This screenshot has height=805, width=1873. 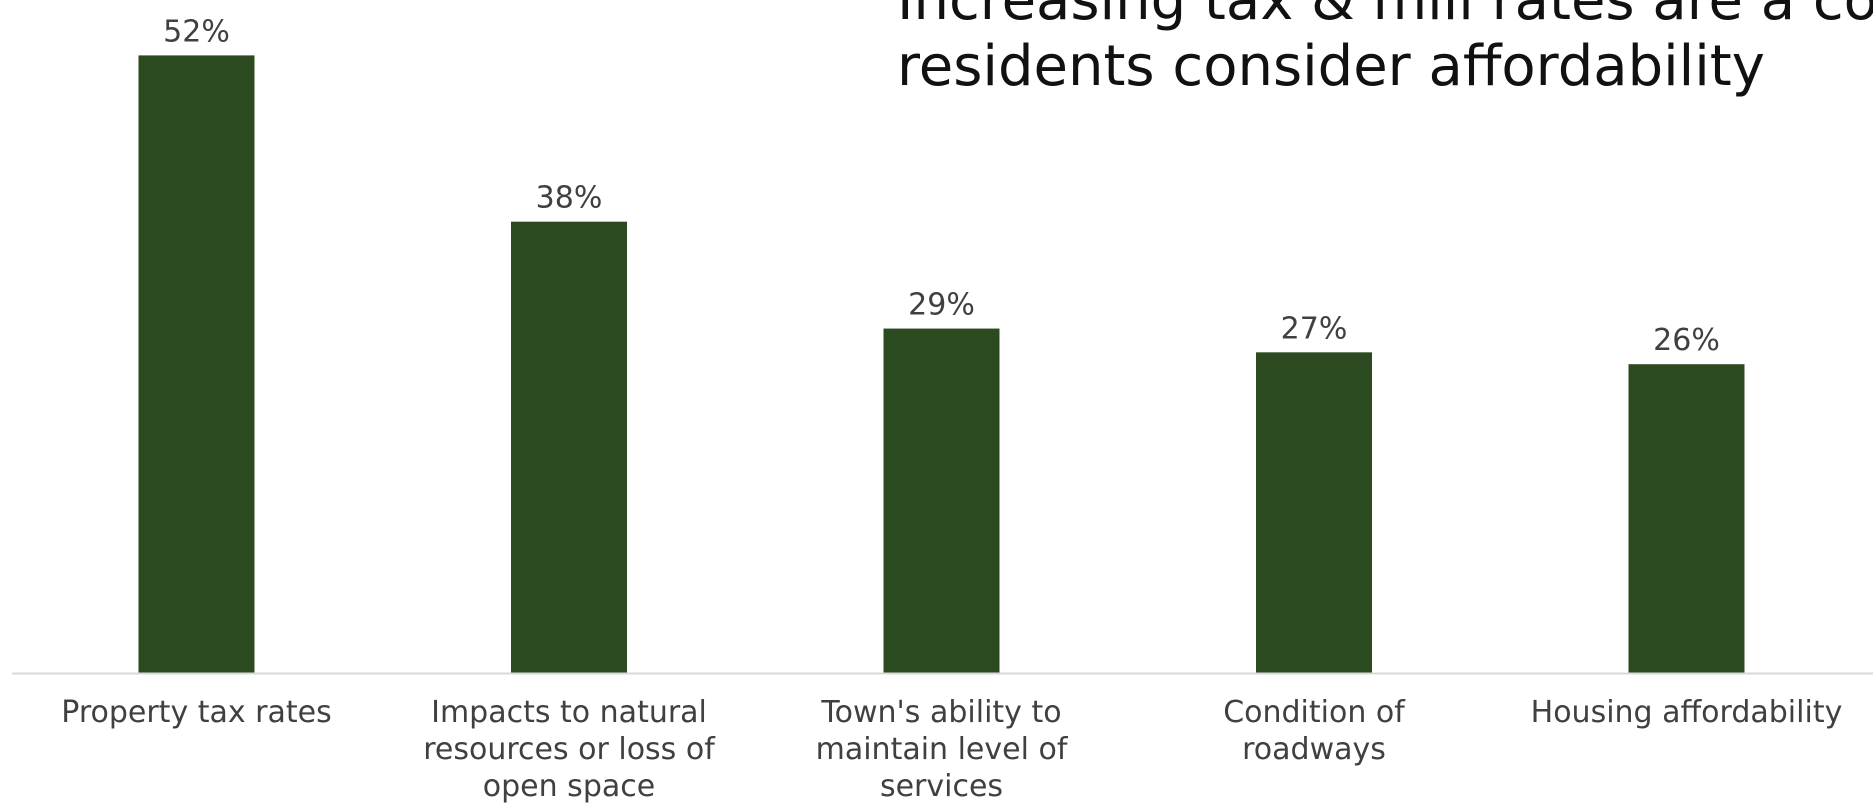 What do you see at coordinates (196, 31) in the screenshot?
I see `data-label-1: 52%` at bounding box center [196, 31].